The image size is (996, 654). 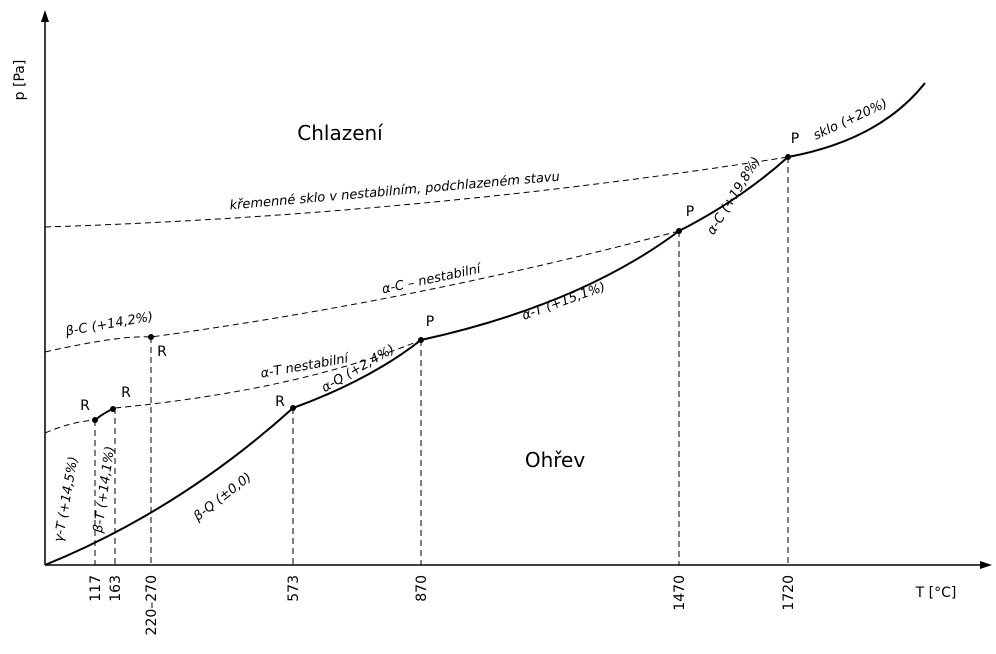 What do you see at coordinates (422, 588) in the screenshot?
I see `x-tick-label: 870` at bounding box center [422, 588].